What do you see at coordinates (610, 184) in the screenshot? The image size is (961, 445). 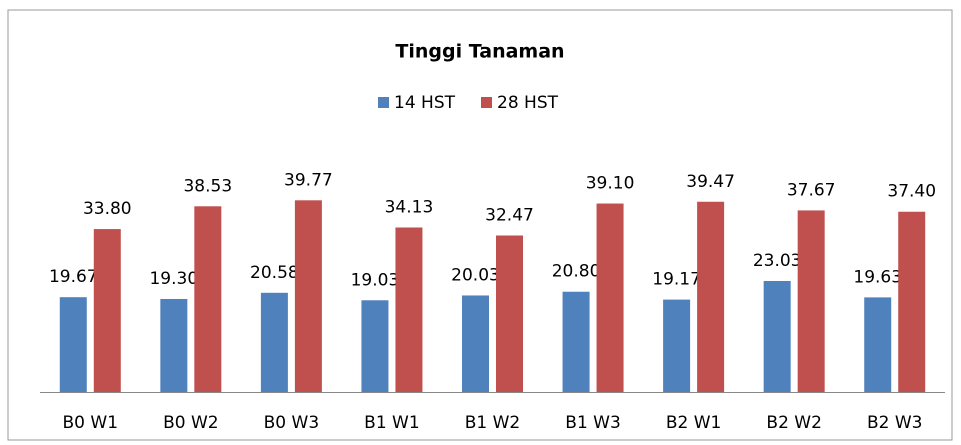 I see `data-label: 39.10` at bounding box center [610, 184].